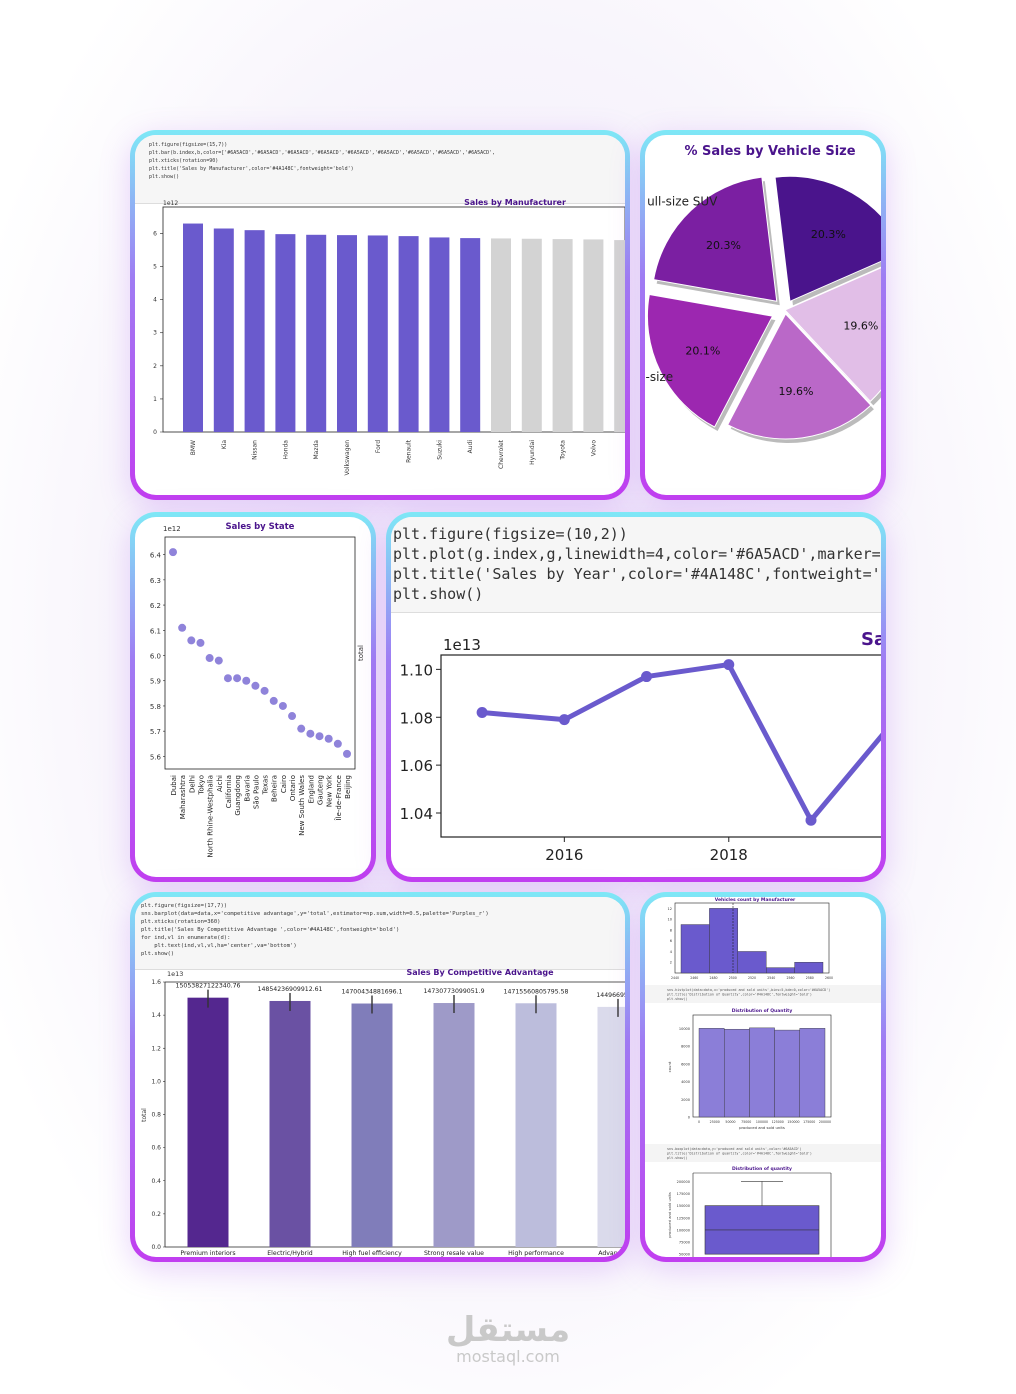 This screenshot has height=1394, width=1016. I want to click on mostaql-logo-latin: mostaql.com, so click(508, 1356).